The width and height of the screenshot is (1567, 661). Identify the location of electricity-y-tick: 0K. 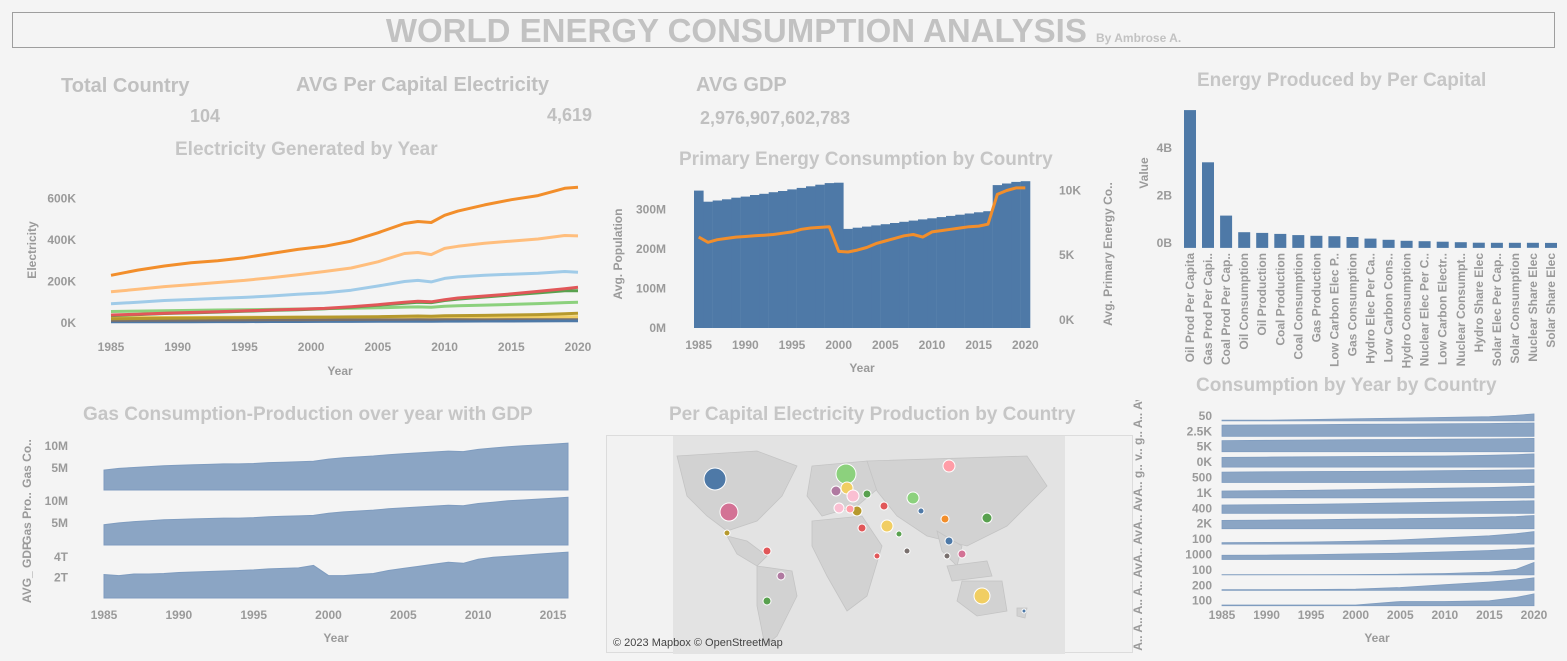
(69, 323).